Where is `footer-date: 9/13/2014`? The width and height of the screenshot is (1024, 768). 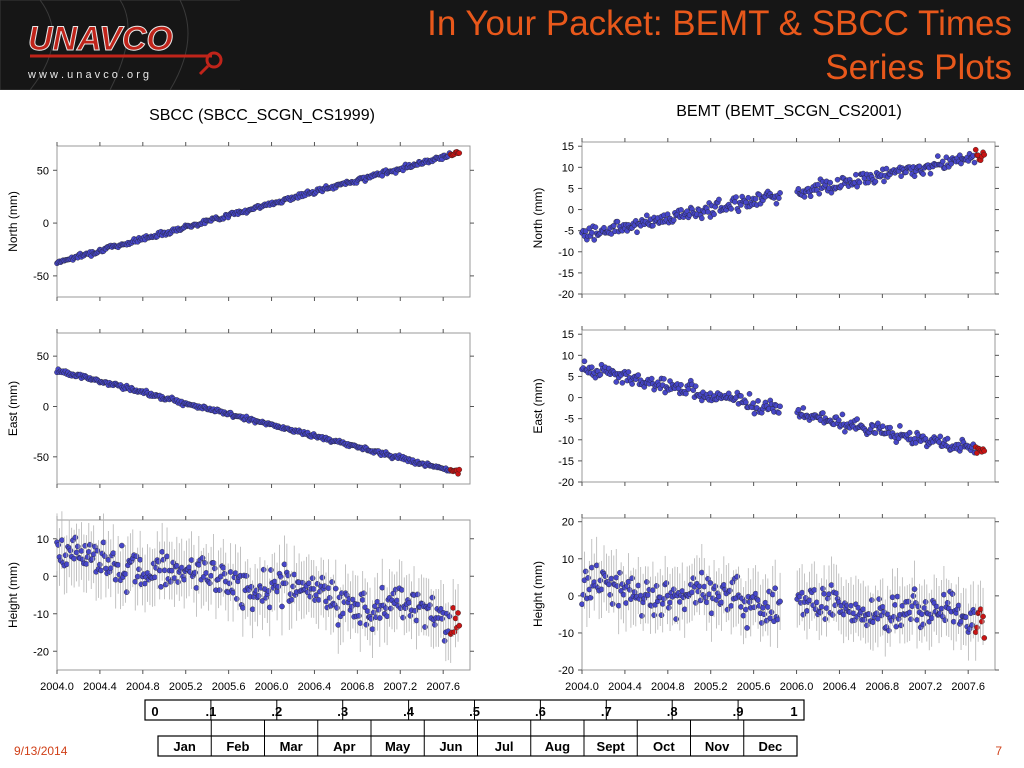
footer-date: 9/13/2014 is located at coordinates (41, 751).